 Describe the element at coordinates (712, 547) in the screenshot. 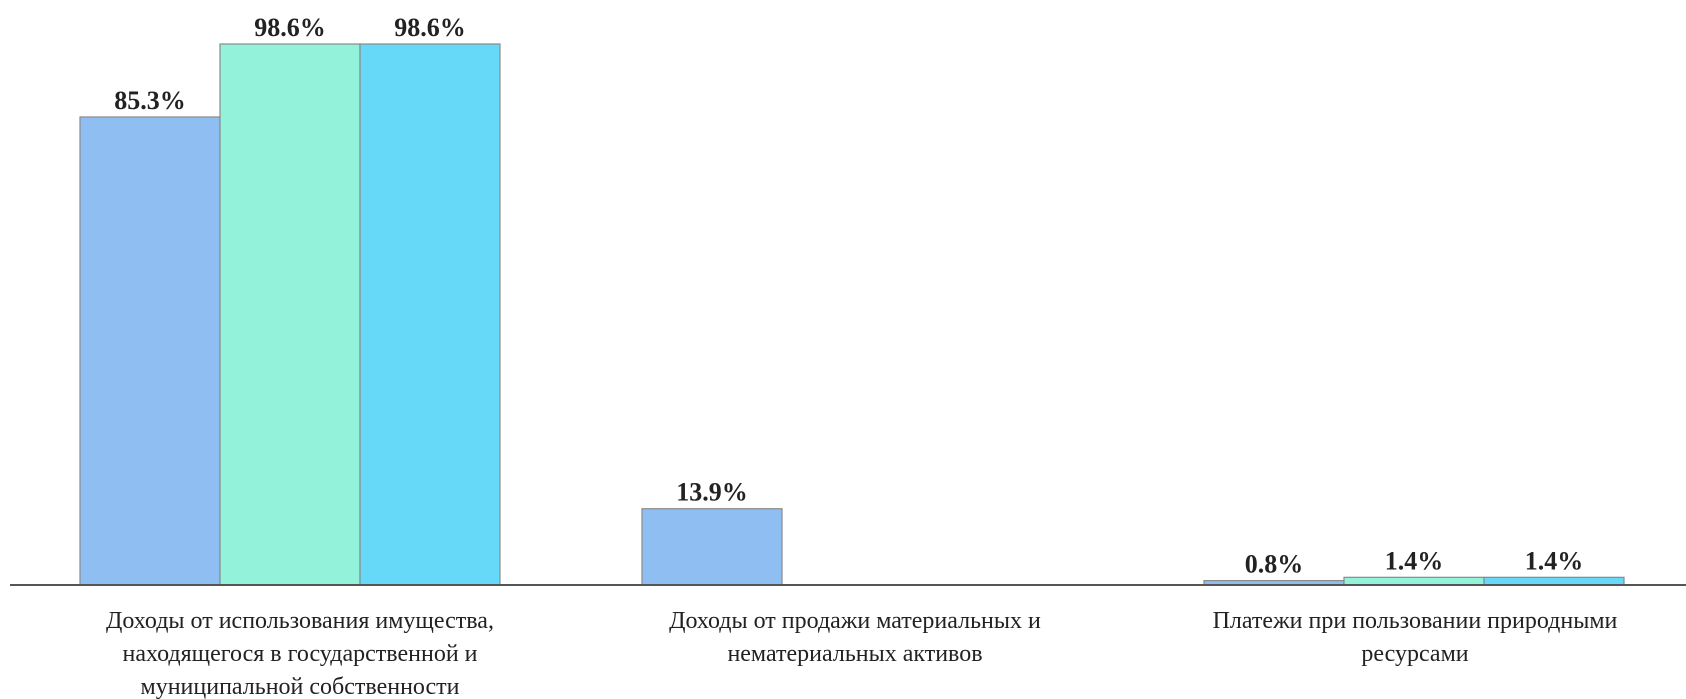

I see `bar-s0-c1` at that location.